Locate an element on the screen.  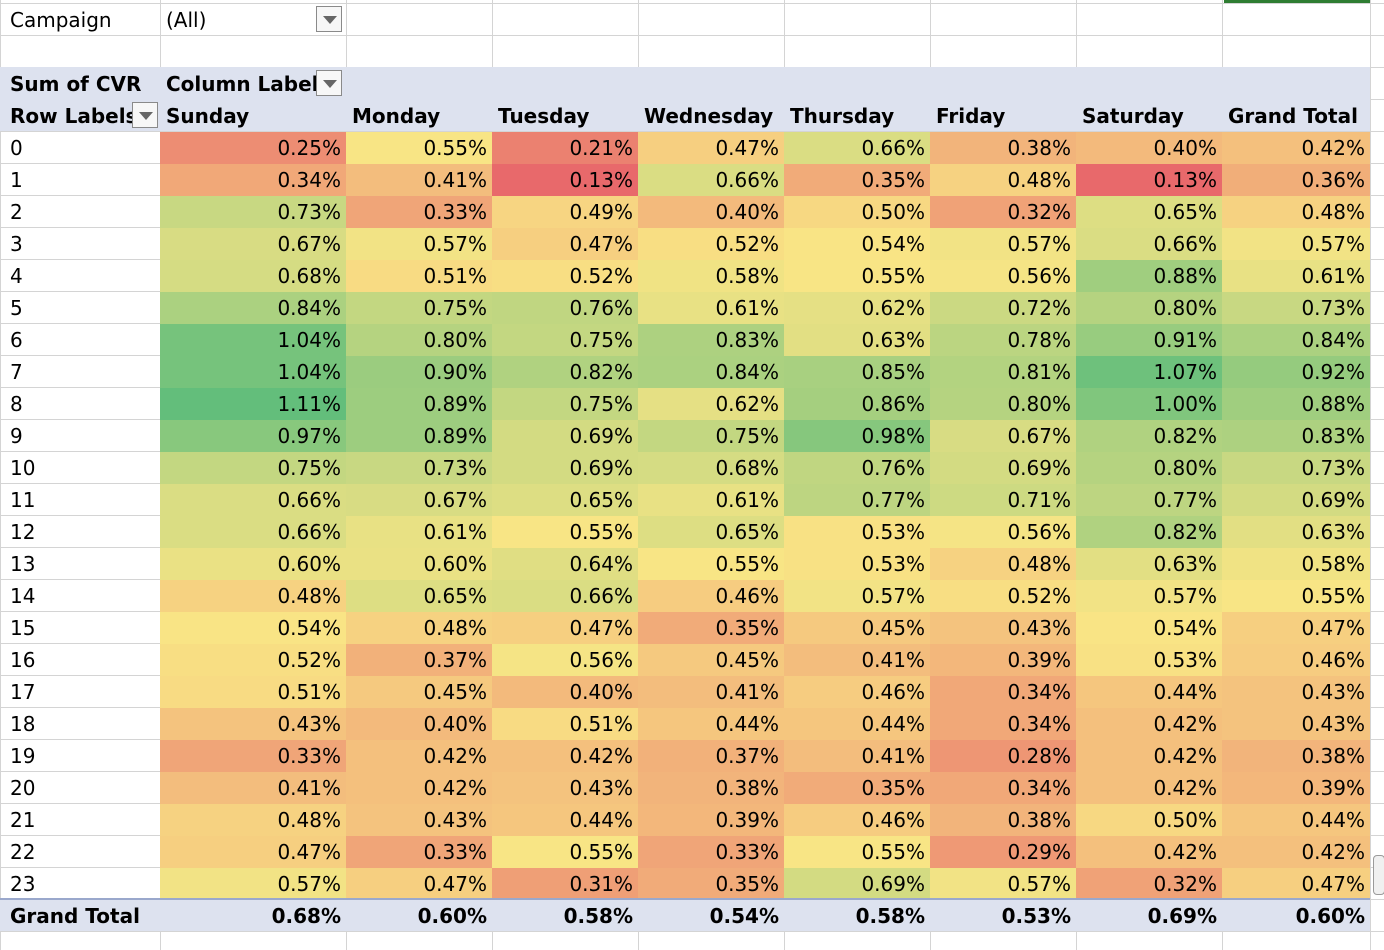
cvr-cell: 0.97% is located at coordinates (253, 436).